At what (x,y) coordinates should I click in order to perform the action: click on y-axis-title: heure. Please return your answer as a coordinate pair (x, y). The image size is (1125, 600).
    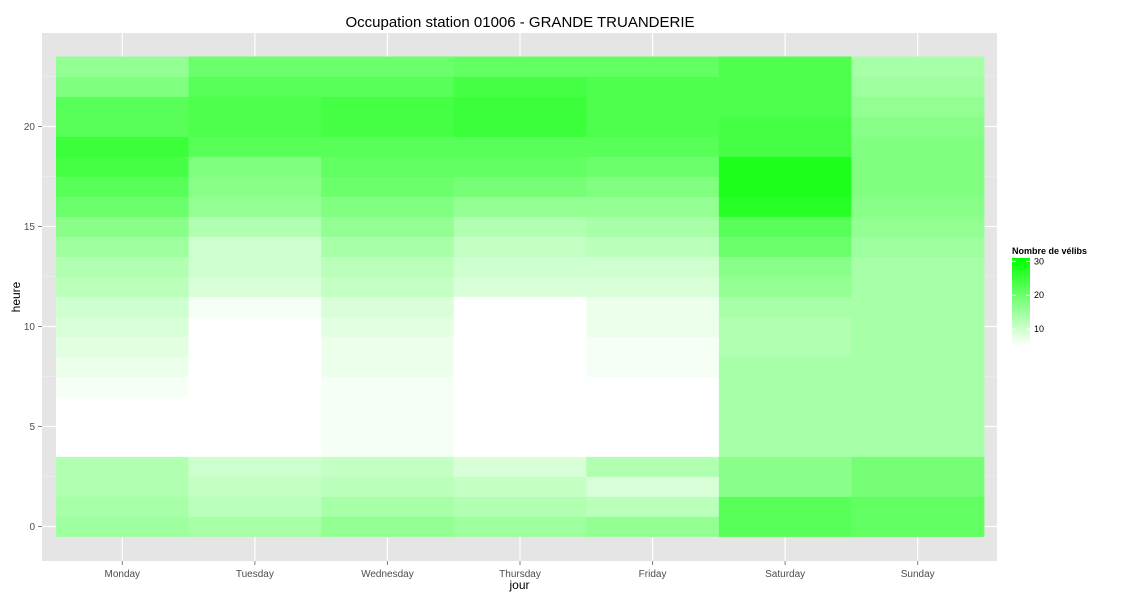
    Looking at the image, I should click on (16, 296).